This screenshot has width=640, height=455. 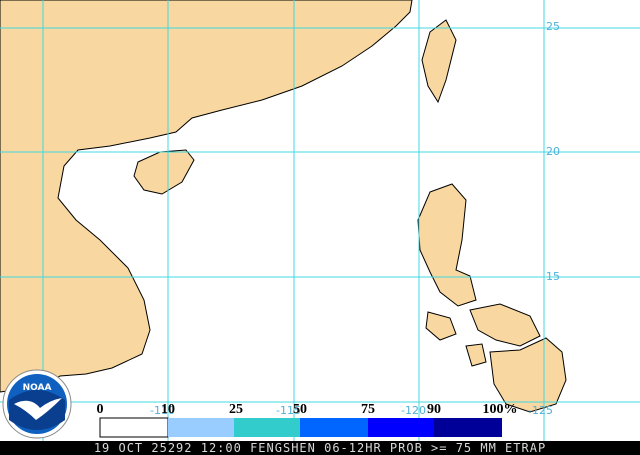 I want to click on legend-label: 90, so click(x=434, y=409).